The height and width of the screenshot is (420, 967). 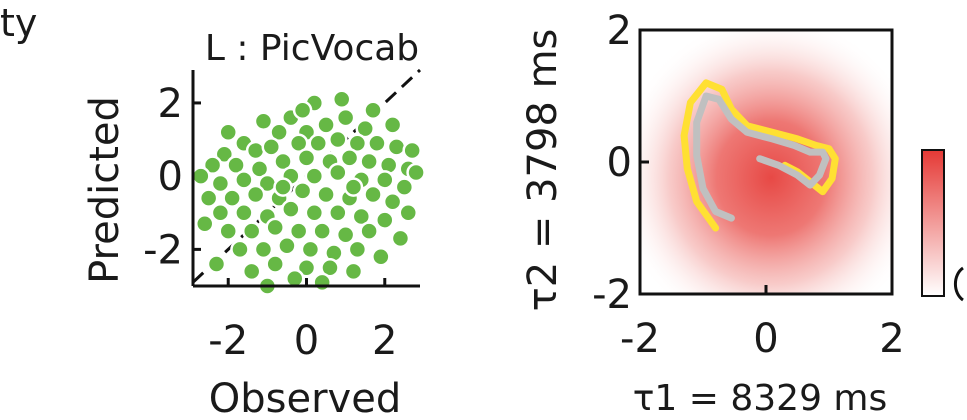 I want to click on scatter-xlabel: Observed, so click(x=305, y=398).